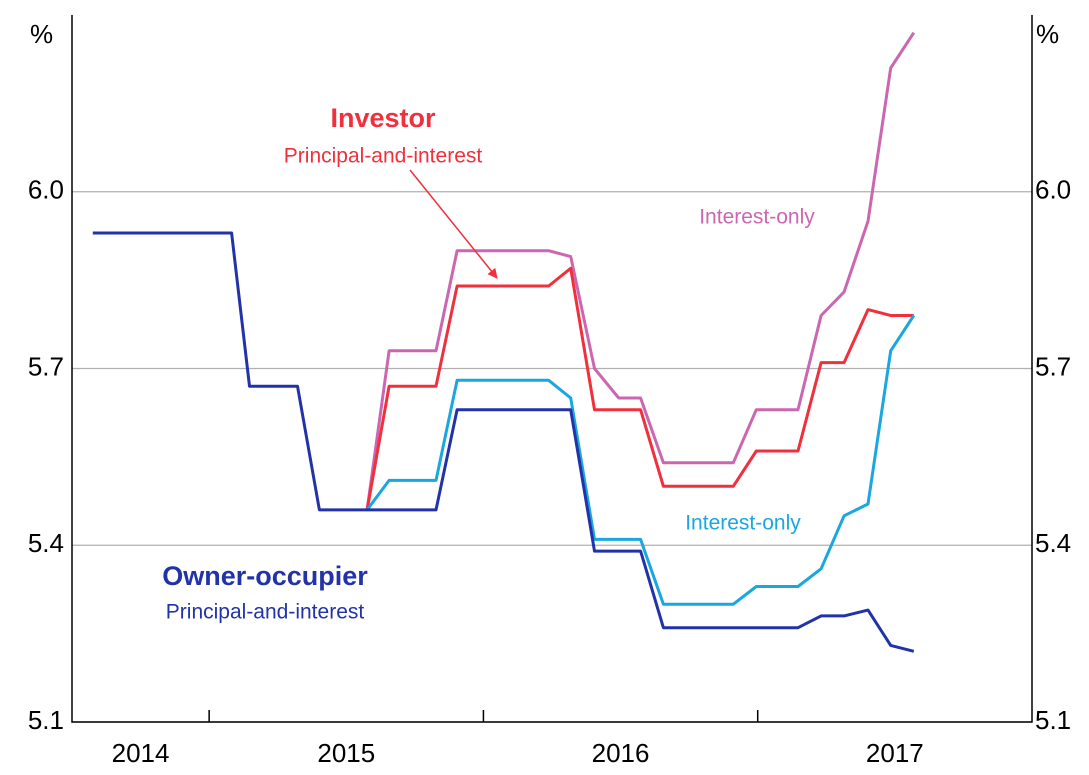  What do you see at coordinates (1047, 34) in the screenshot?
I see `y-unit-right: %` at bounding box center [1047, 34].